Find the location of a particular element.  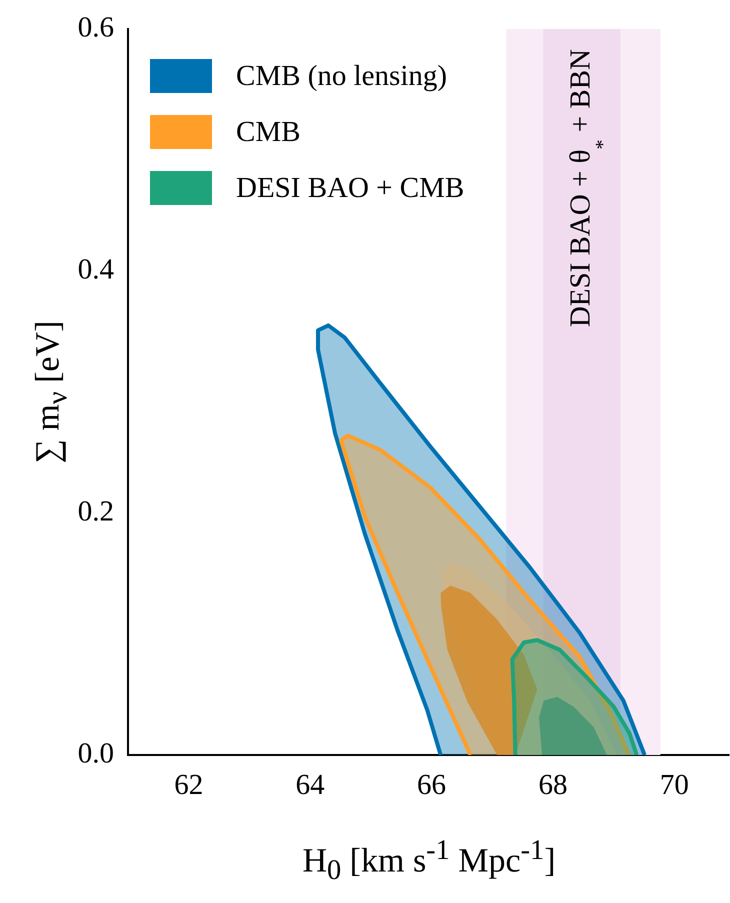

x-tick-label: 64 is located at coordinates (311, 785).